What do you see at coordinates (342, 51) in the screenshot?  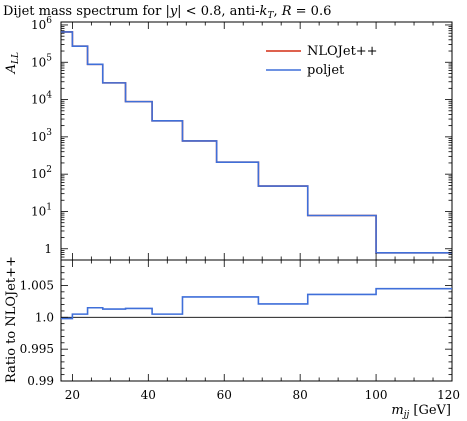 I see `legend-label-nlojet: NLOJet++` at bounding box center [342, 51].